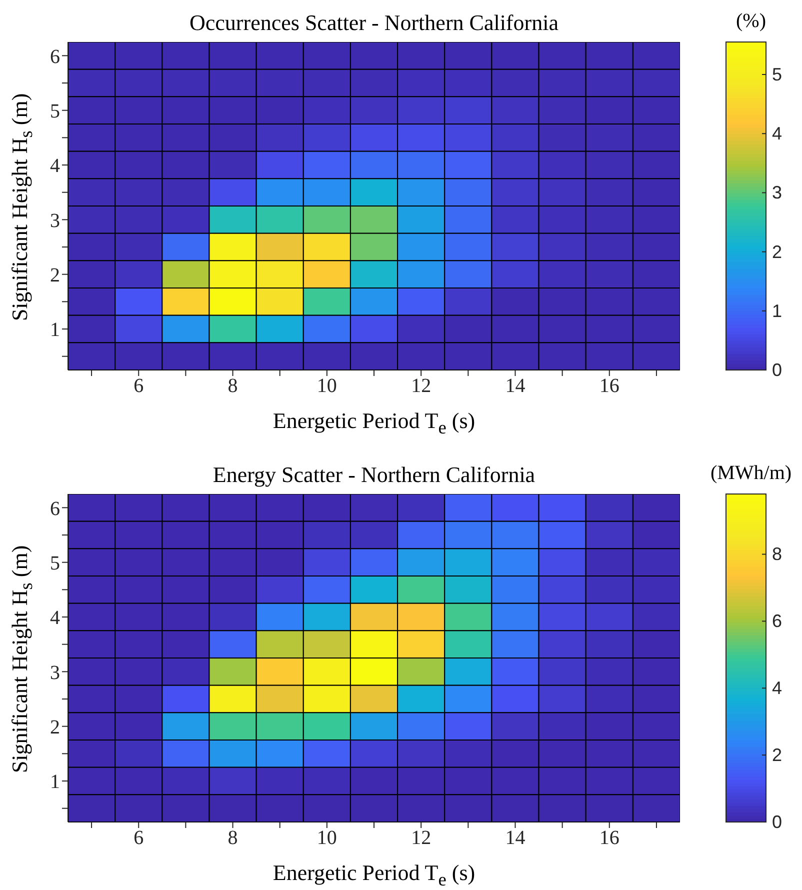 The height and width of the screenshot is (890, 802). Describe the element at coordinates (777, 192) in the screenshot. I see `color-bar-label: 3` at that location.